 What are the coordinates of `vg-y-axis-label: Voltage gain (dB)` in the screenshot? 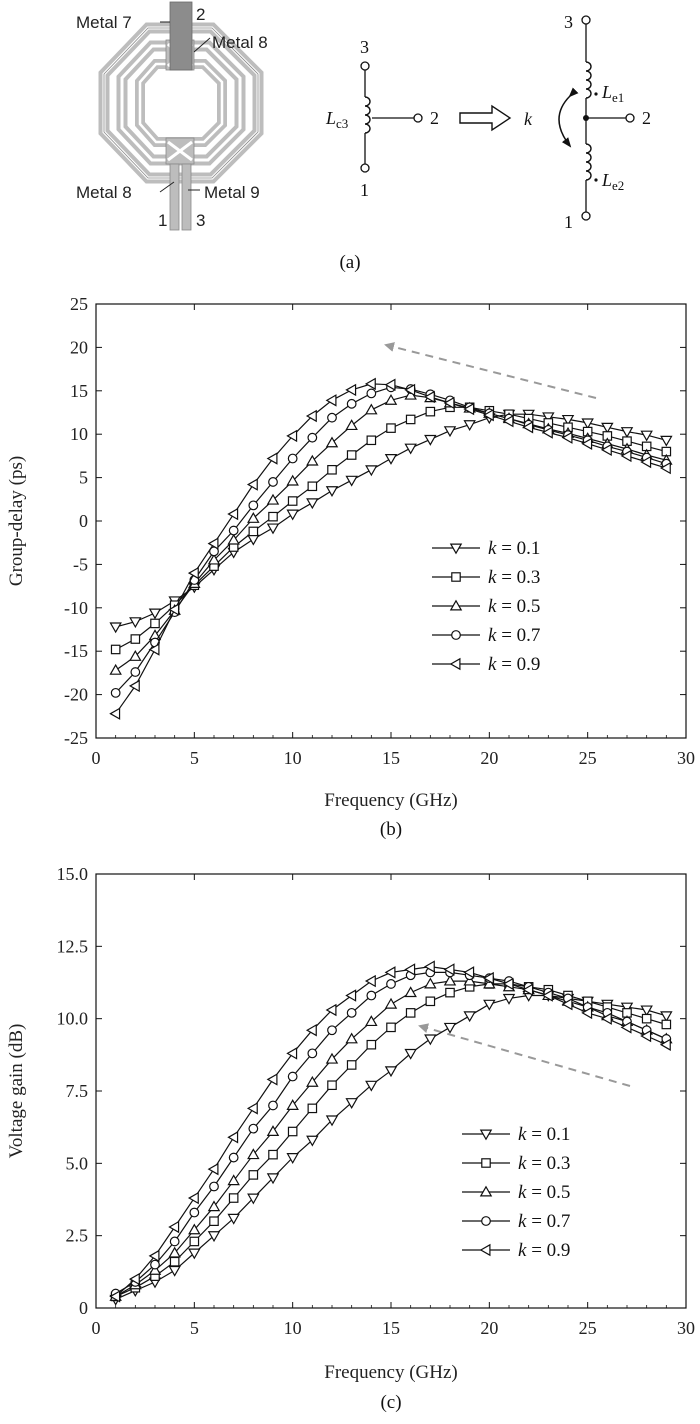 It's located at (16, 1091).